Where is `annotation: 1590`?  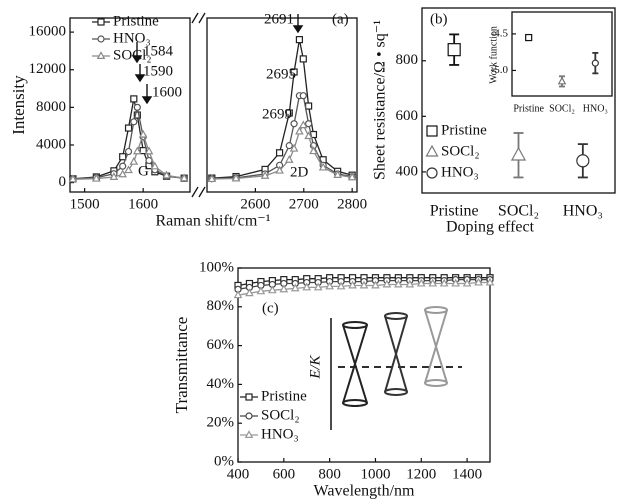 annotation: 1590 is located at coordinates (158, 71).